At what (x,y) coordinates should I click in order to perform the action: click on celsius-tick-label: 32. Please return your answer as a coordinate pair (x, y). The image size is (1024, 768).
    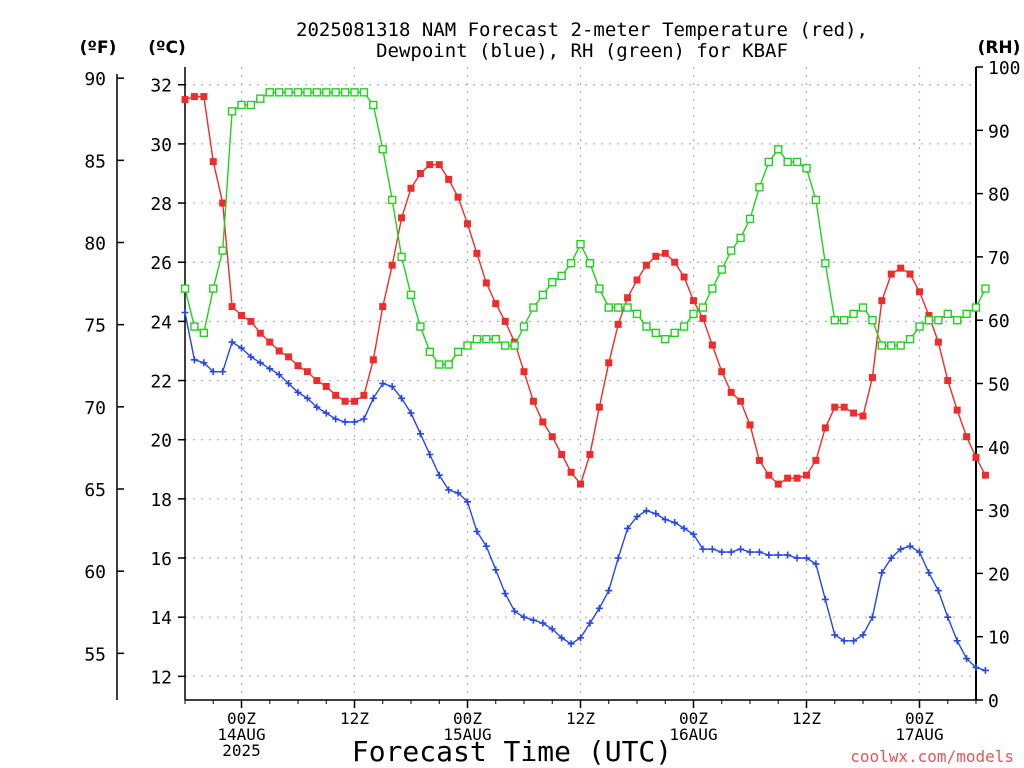
    Looking at the image, I should click on (161, 86).